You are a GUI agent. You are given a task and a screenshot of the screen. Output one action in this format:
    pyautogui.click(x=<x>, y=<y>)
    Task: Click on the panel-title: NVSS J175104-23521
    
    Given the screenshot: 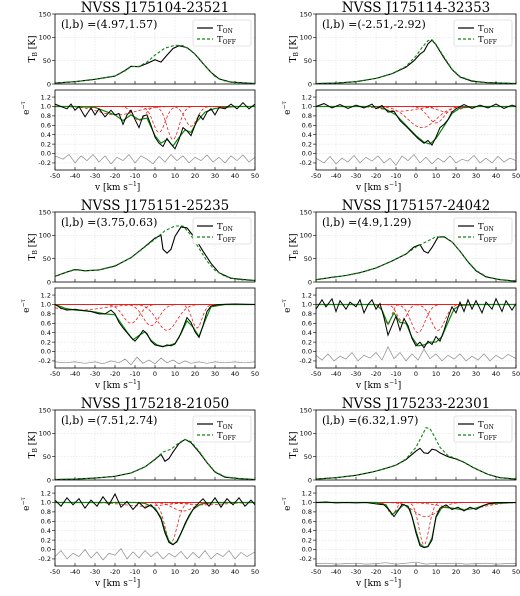 What is the action you would take?
    pyautogui.click(x=155, y=8)
    